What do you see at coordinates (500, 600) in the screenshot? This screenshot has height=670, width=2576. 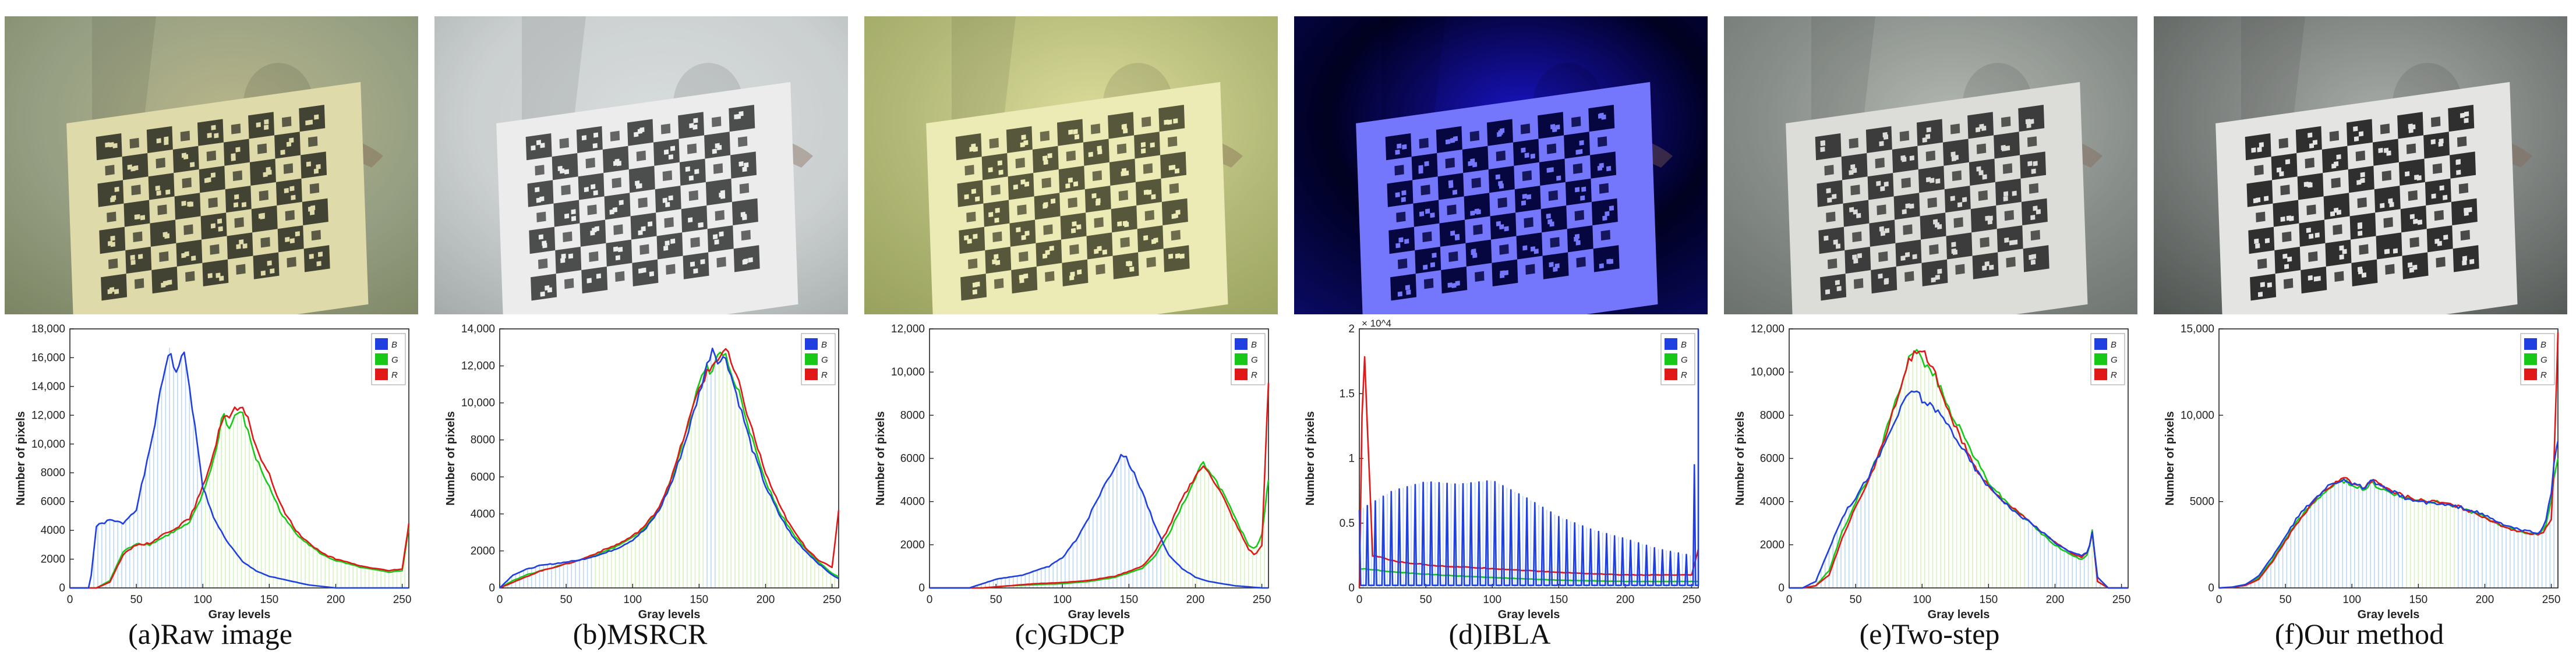 I see `x-tick-label: 0` at bounding box center [500, 600].